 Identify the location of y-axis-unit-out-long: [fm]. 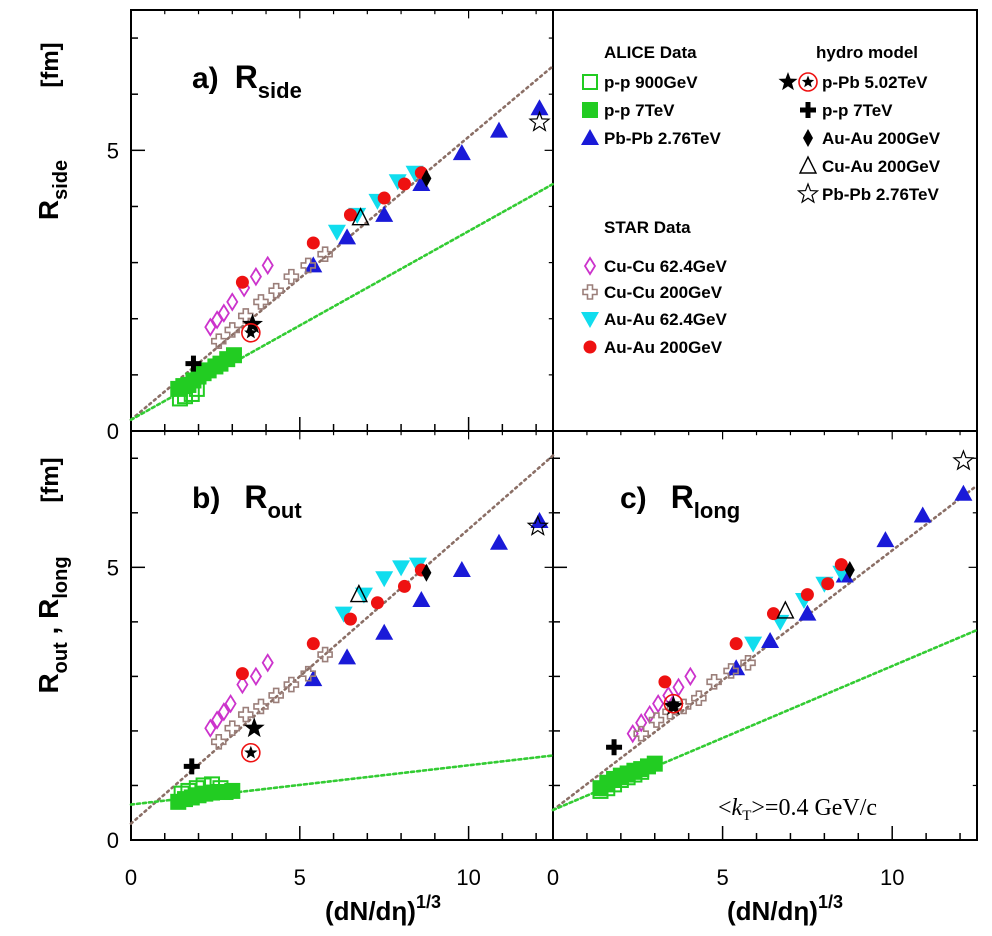
(50, 479).